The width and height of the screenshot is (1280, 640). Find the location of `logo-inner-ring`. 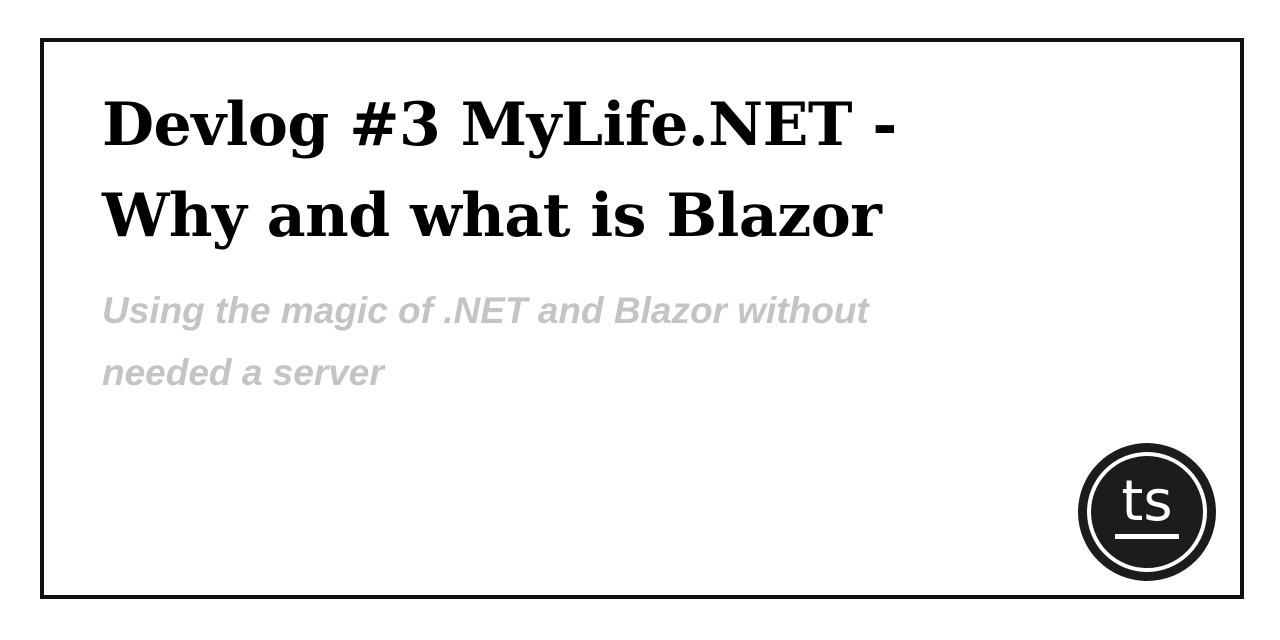

logo-inner-ring is located at coordinates (1147, 512).